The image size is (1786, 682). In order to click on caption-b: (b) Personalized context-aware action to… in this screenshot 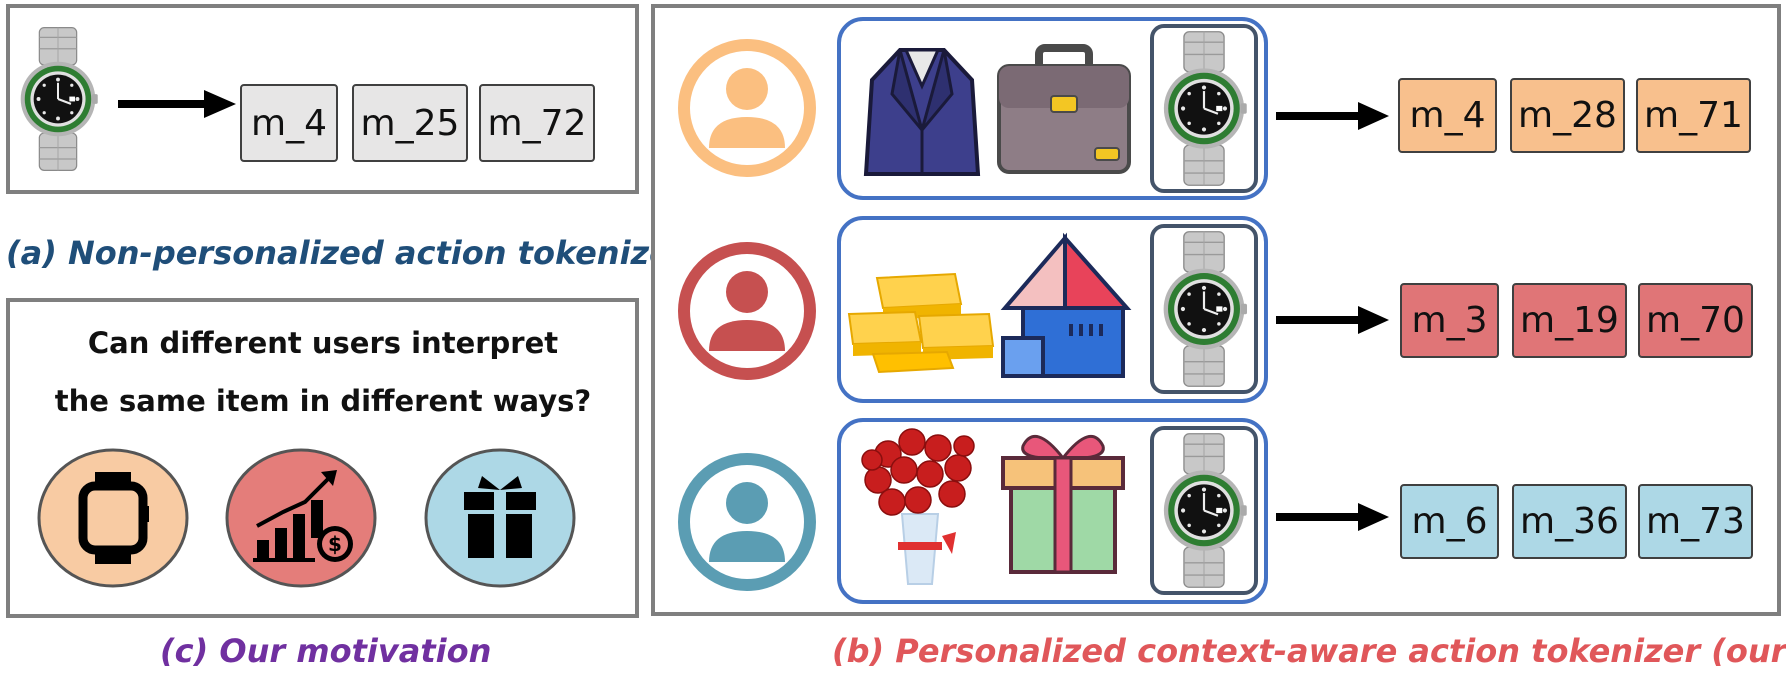, I will do `click(1309, 651)`.